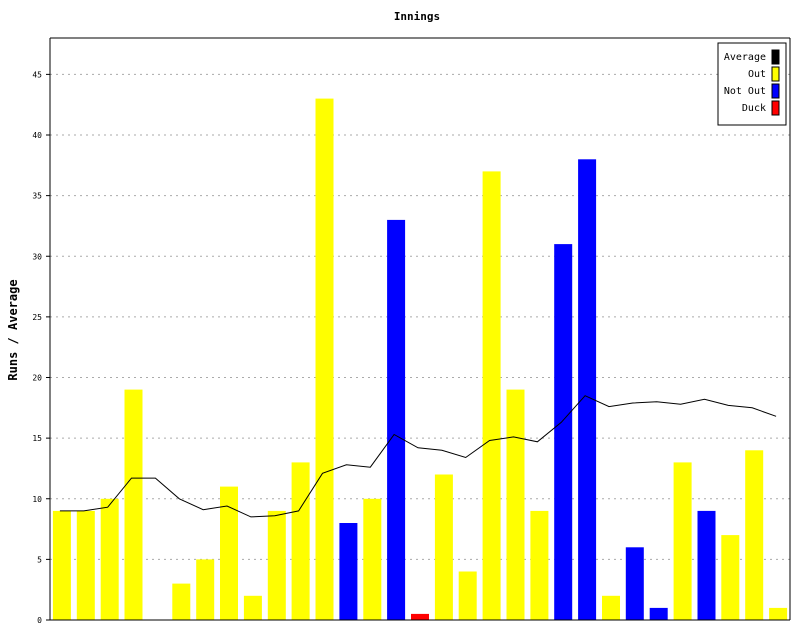  What do you see at coordinates (745, 91) in the screenshot?
I see `legend-label: Not Out` at bounding box center [745, 91].